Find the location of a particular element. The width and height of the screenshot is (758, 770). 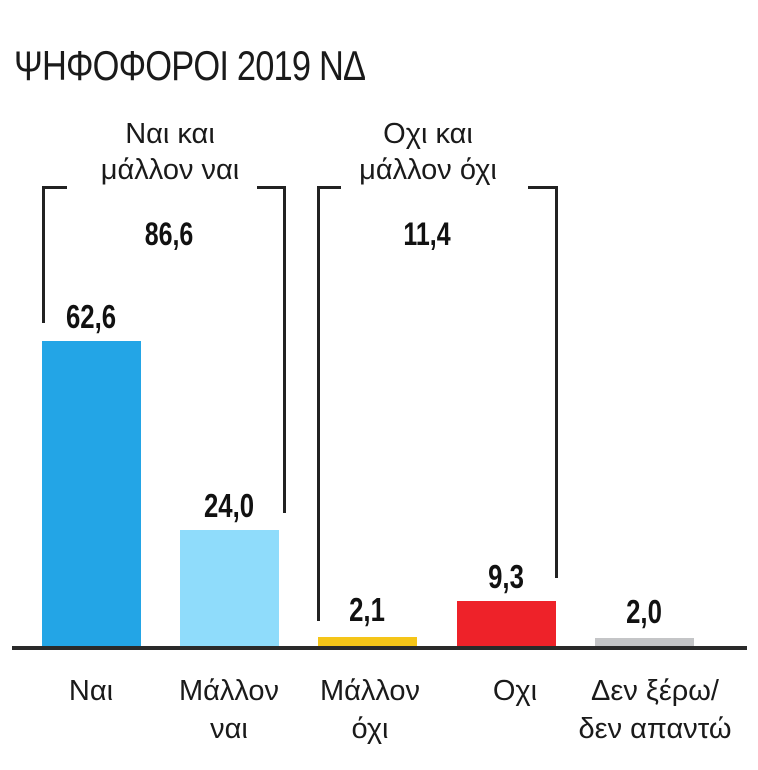

x-label-rather-yes: Μάλλον ναι is located at coordinates (229, 710).